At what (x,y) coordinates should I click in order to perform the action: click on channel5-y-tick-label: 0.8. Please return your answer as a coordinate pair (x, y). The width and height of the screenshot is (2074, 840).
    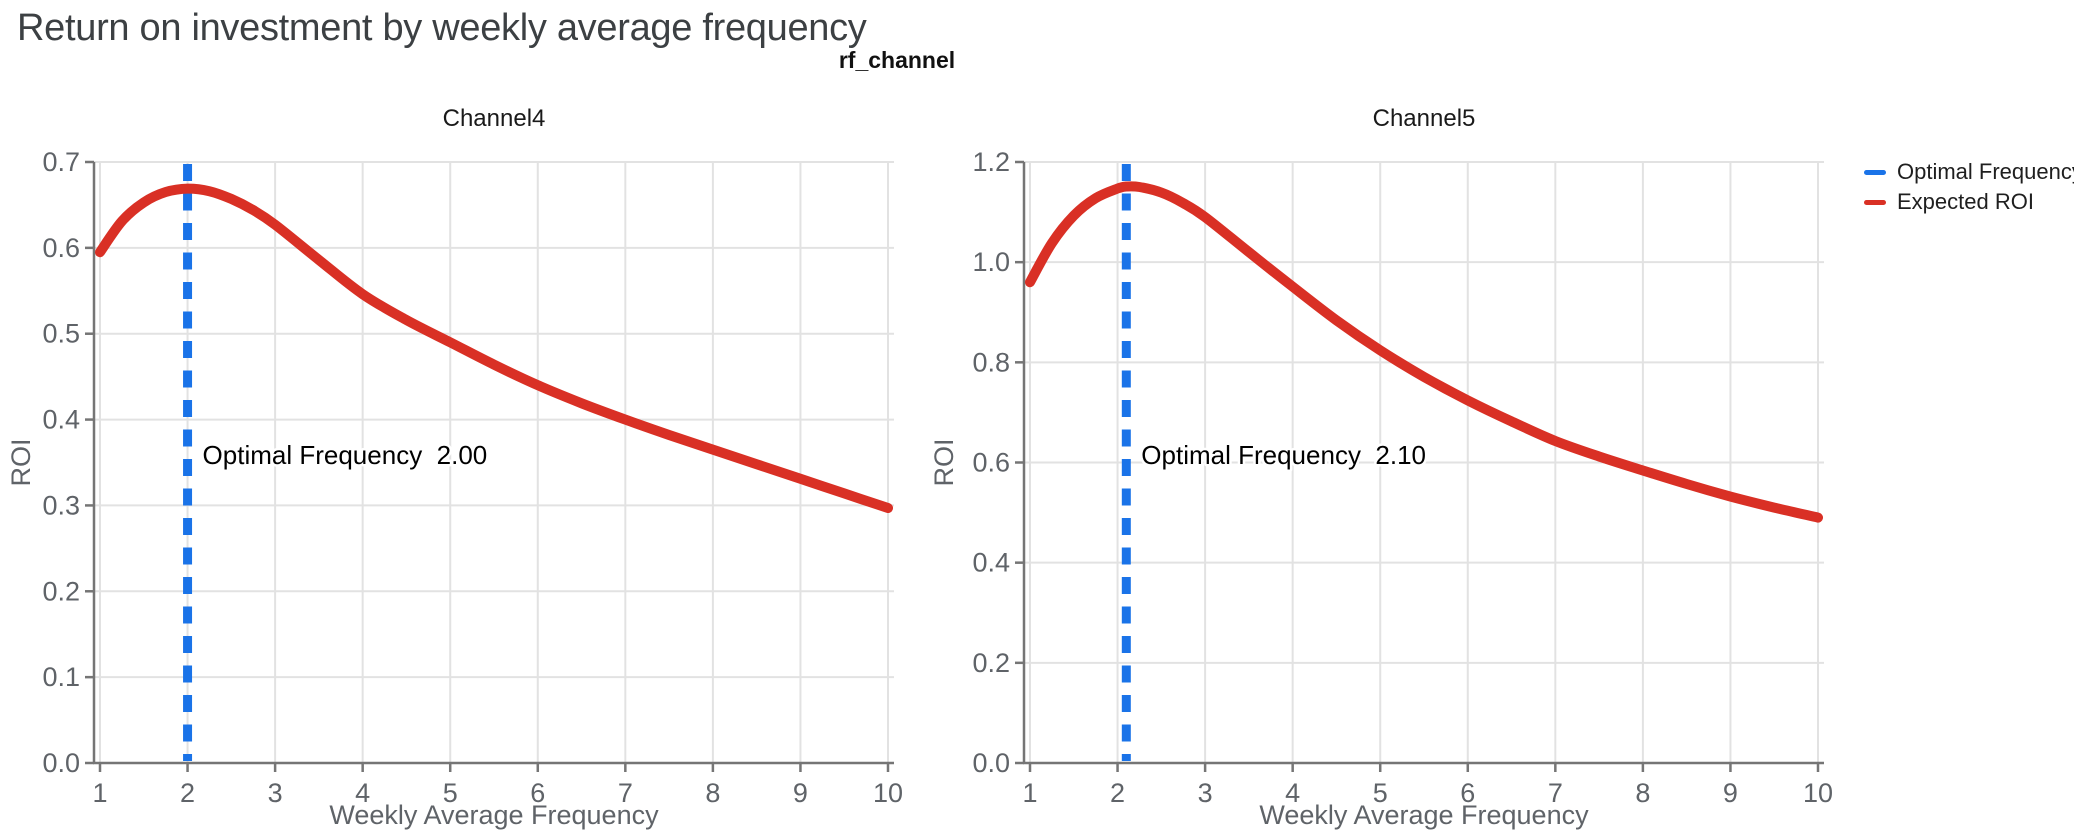
    Looking at the image, I should click on (991, 362).